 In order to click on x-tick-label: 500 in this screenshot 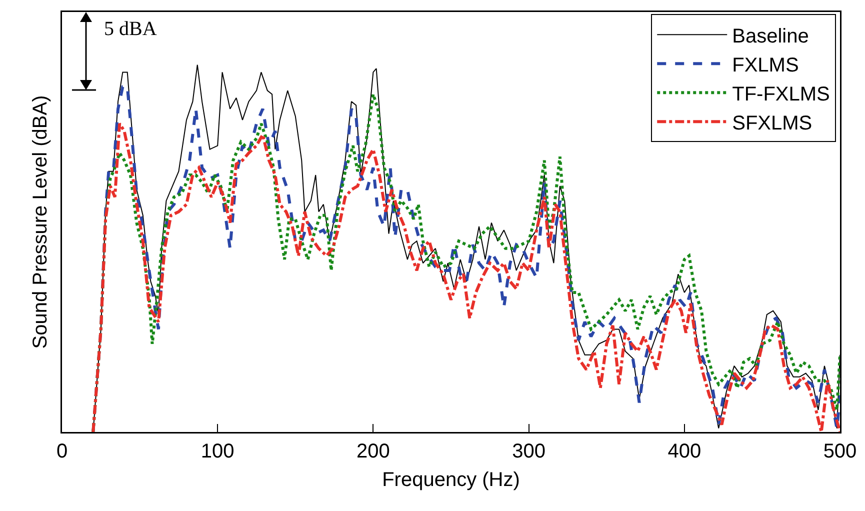, I will do `click(840, 451)`.